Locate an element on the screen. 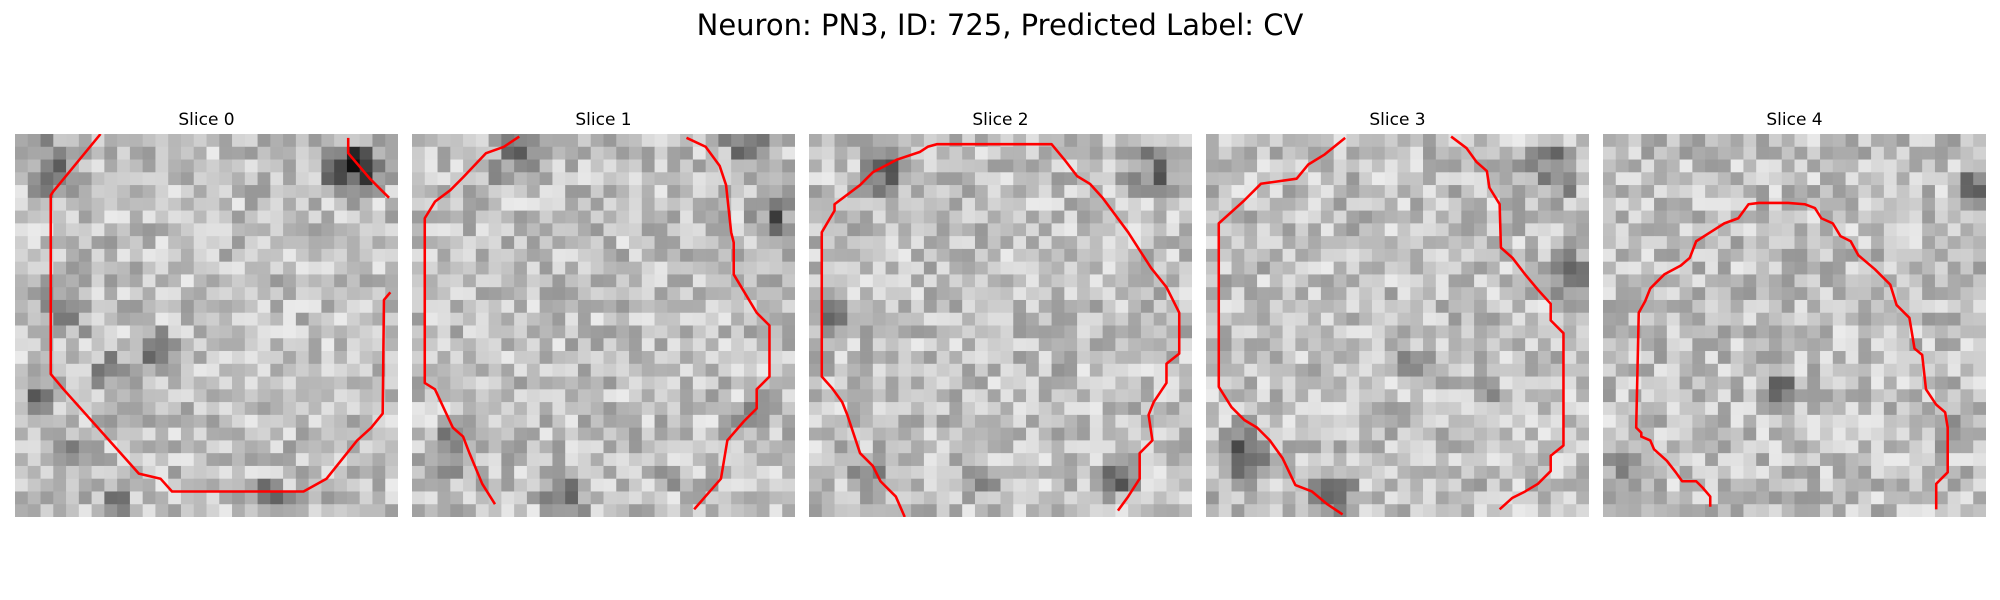 Image resolution: width=2000 pixels, height=600 pixels. slice-1-image is located at coordinates (603, 325).